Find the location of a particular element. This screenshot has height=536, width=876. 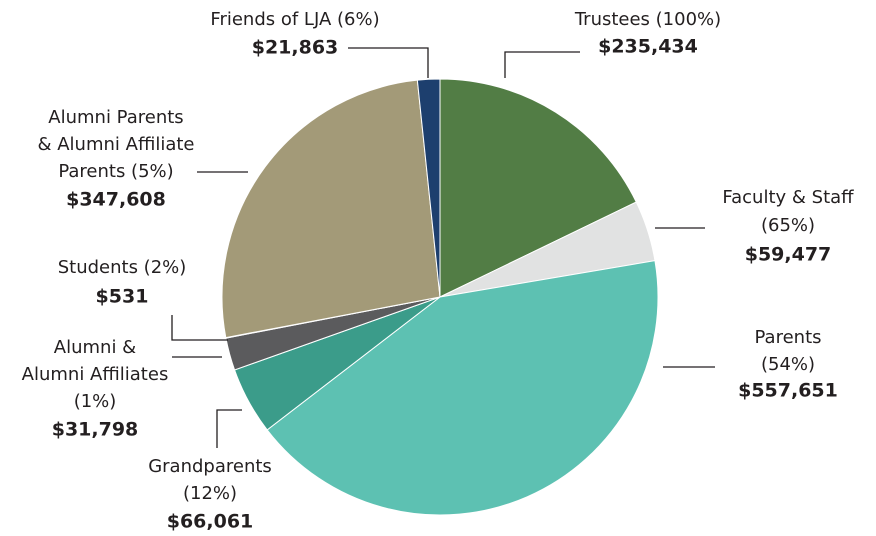

value-label: $31,798 is located at coordinates (95, 430).